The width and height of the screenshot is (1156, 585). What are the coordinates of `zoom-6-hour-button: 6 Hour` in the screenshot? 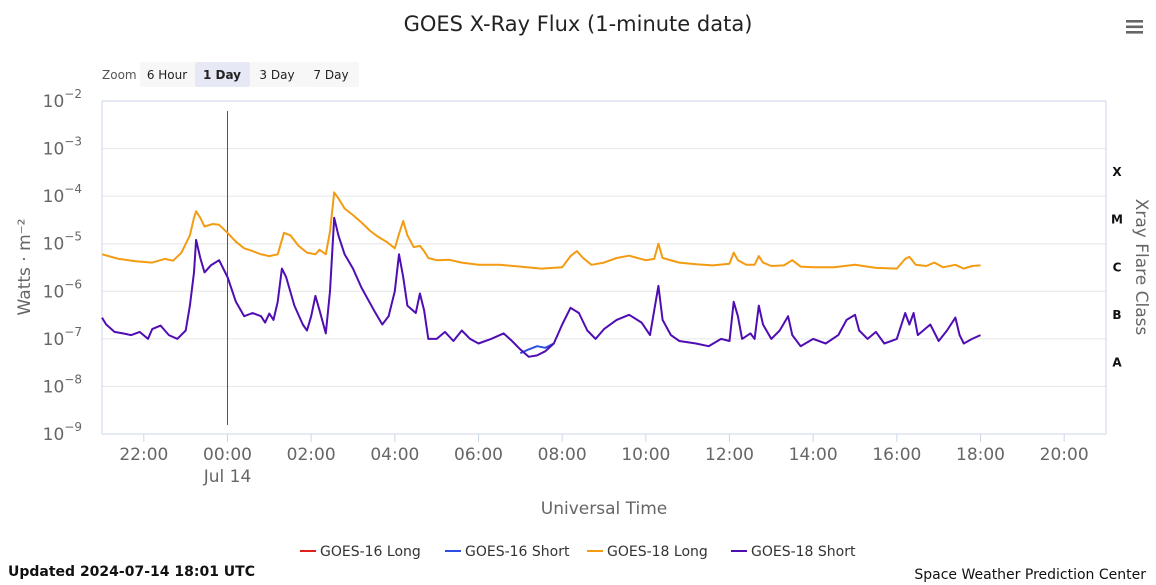 It's located at (167, 74).